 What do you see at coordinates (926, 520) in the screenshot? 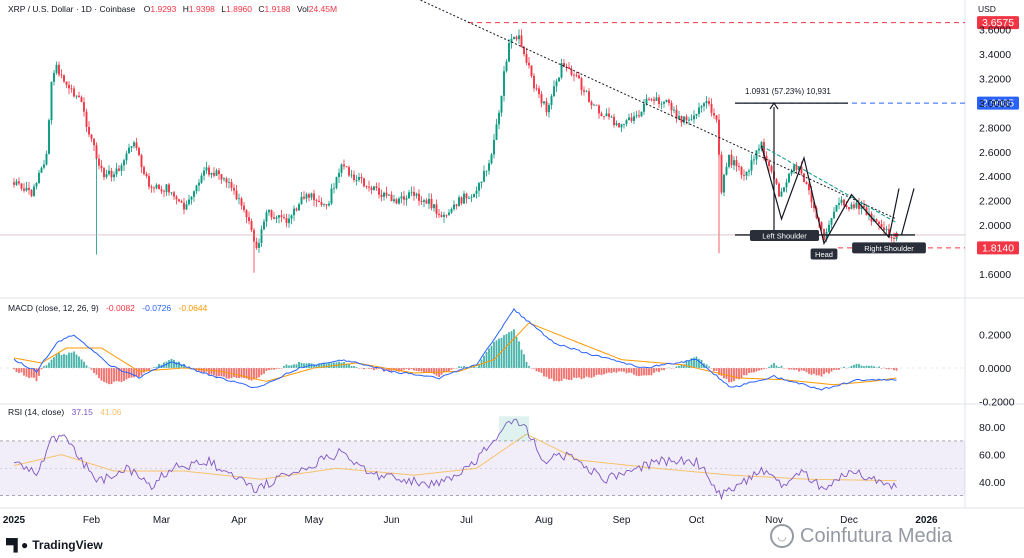
I see `time-tick-label: 2026` at bounding box center [926, 520].